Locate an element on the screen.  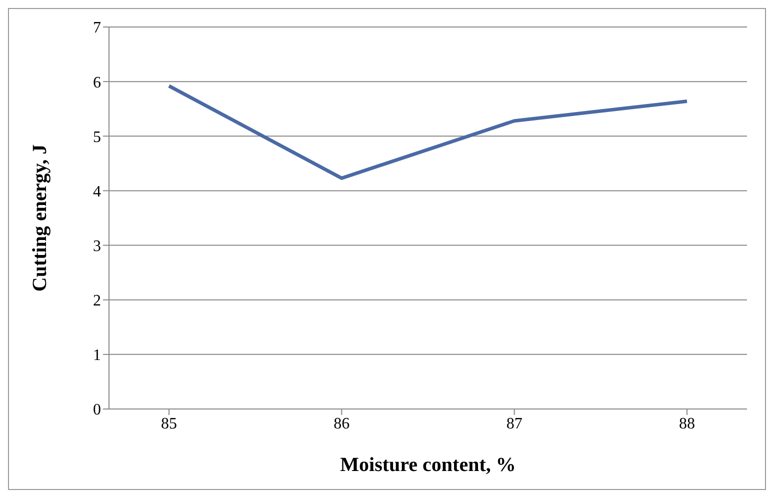
y-tick-label: 1 is located at coordinates (97, 355).